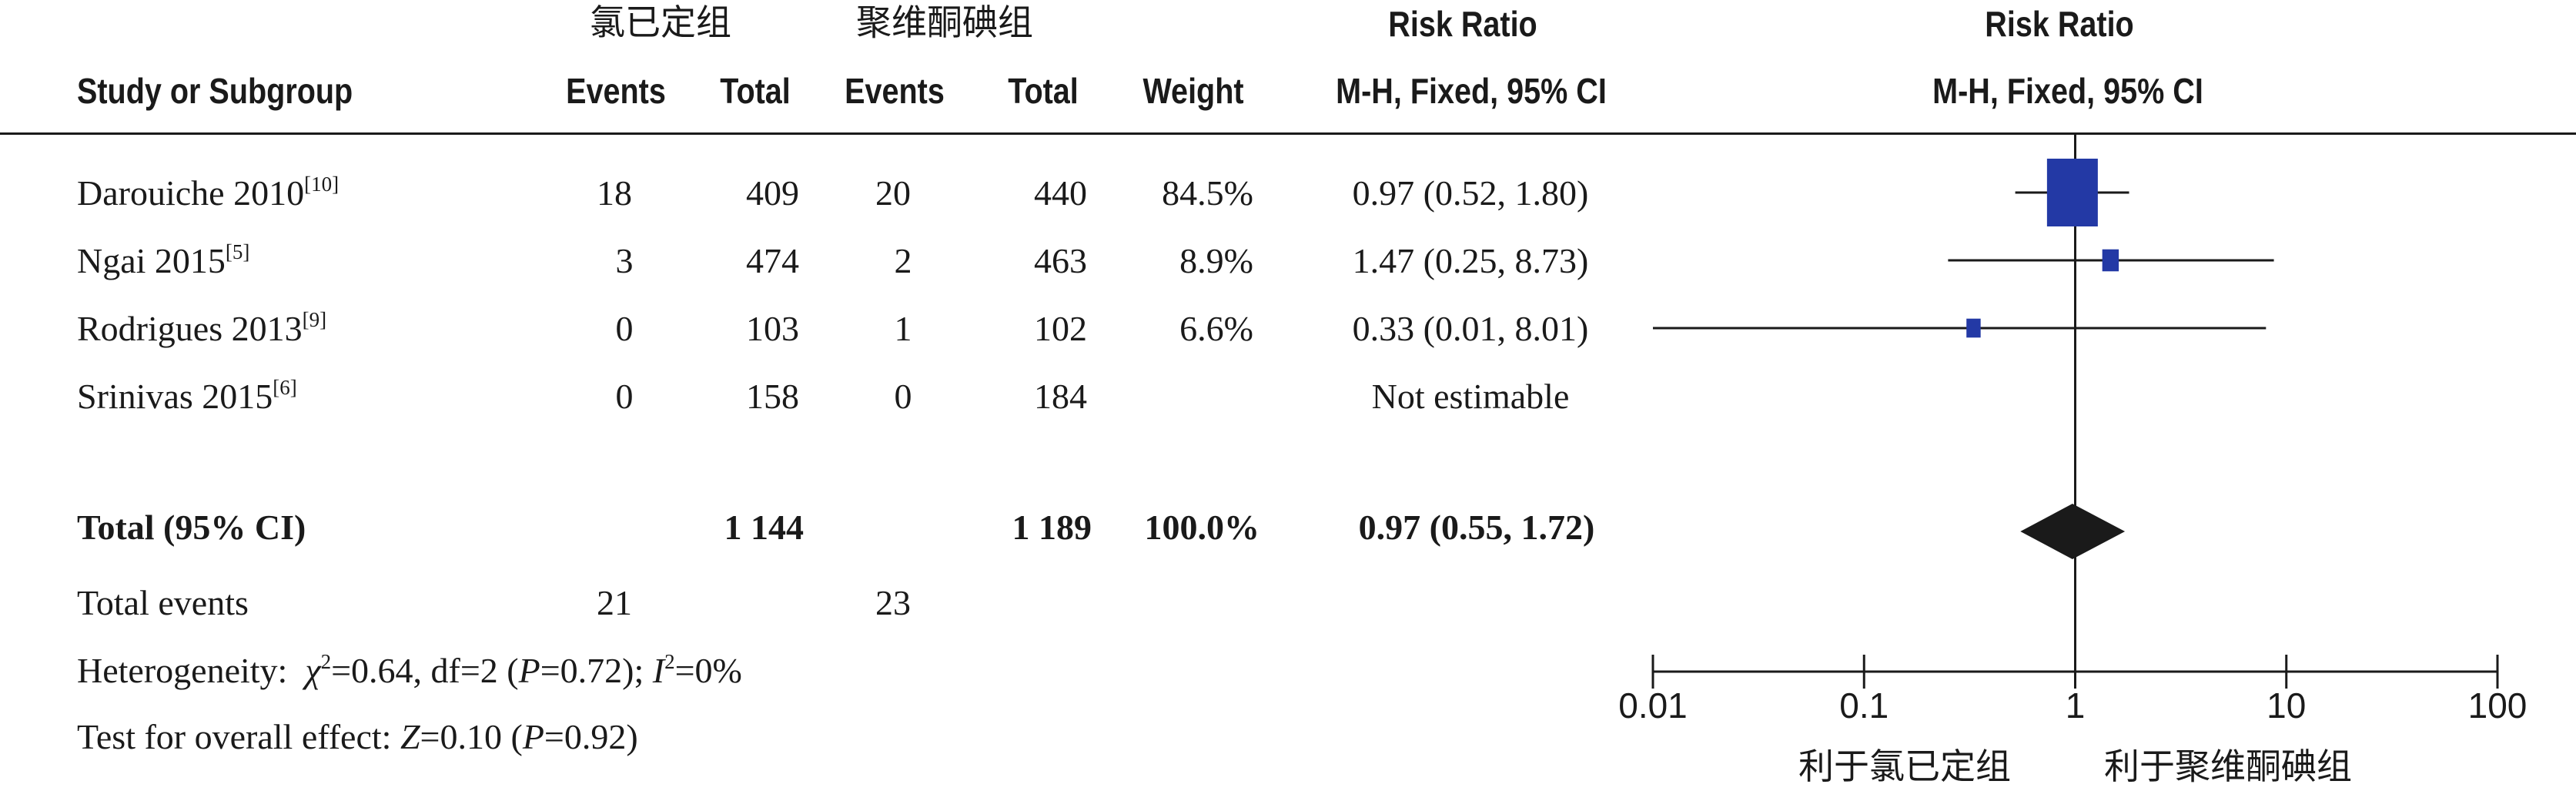  Describe the element at coordinates (893, 193) in the screenshot. I see `study-events2: 20` at that location.